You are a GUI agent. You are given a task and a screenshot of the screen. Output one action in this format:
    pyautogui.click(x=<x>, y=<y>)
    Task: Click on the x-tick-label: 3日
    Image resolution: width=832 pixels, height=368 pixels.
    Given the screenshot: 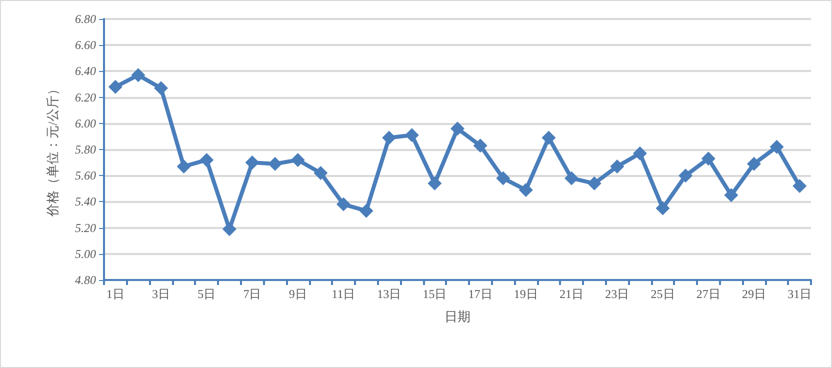 What is the action you would take?
    pyautogui.click(x=161, y=294)
    